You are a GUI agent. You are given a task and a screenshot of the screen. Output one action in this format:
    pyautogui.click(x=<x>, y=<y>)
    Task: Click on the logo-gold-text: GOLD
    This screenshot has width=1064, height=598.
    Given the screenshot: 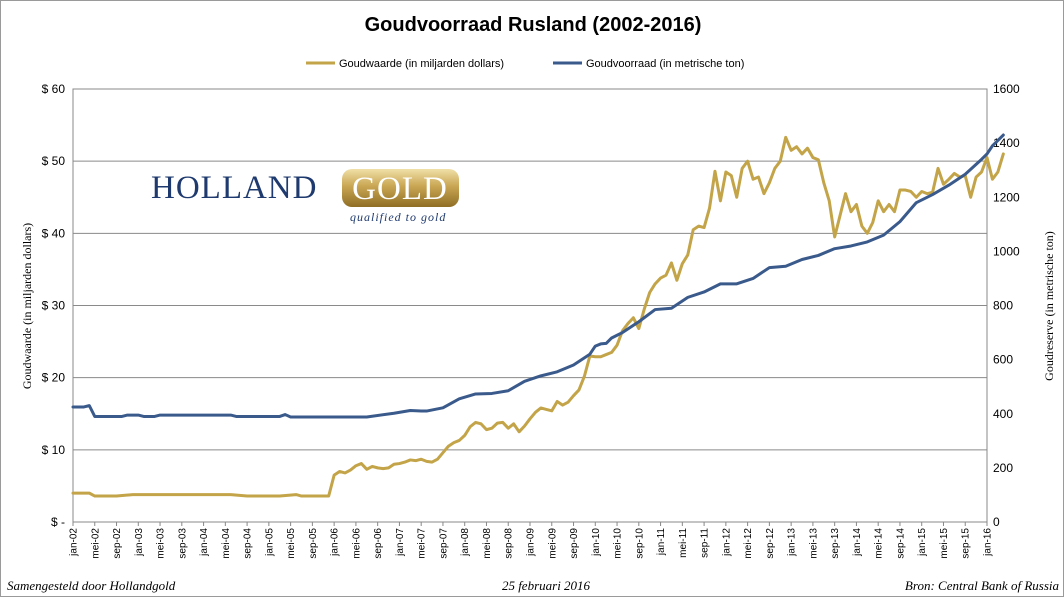 What is the action you would take?
    pyautogui.click(x=400, y=189)
    